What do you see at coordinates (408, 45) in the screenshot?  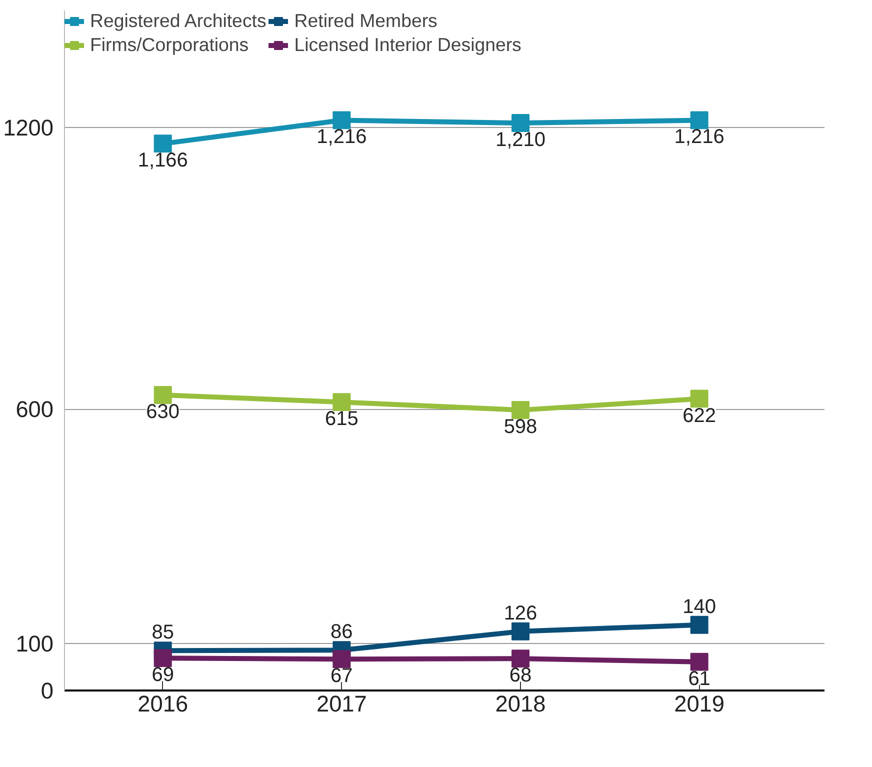 I see `legend-label: Licensed Interior Designers` at bounding box center [408, 45].